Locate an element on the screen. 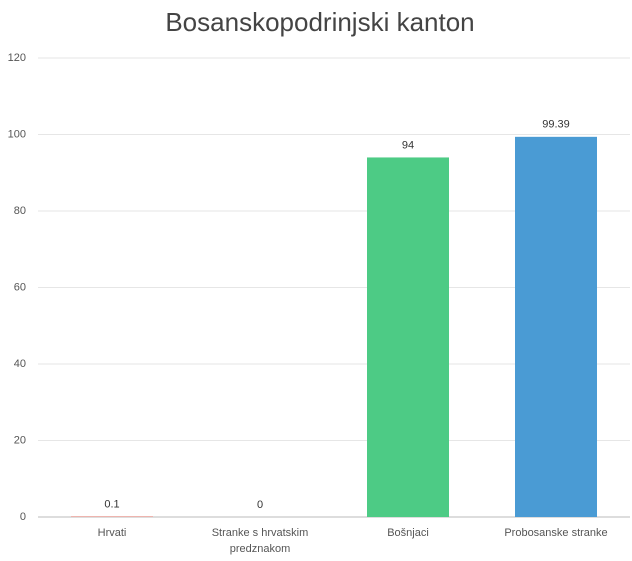 The width and height of the screenshot is (632, 561). data-label: 0.1 is located at coordinates (111, 505).